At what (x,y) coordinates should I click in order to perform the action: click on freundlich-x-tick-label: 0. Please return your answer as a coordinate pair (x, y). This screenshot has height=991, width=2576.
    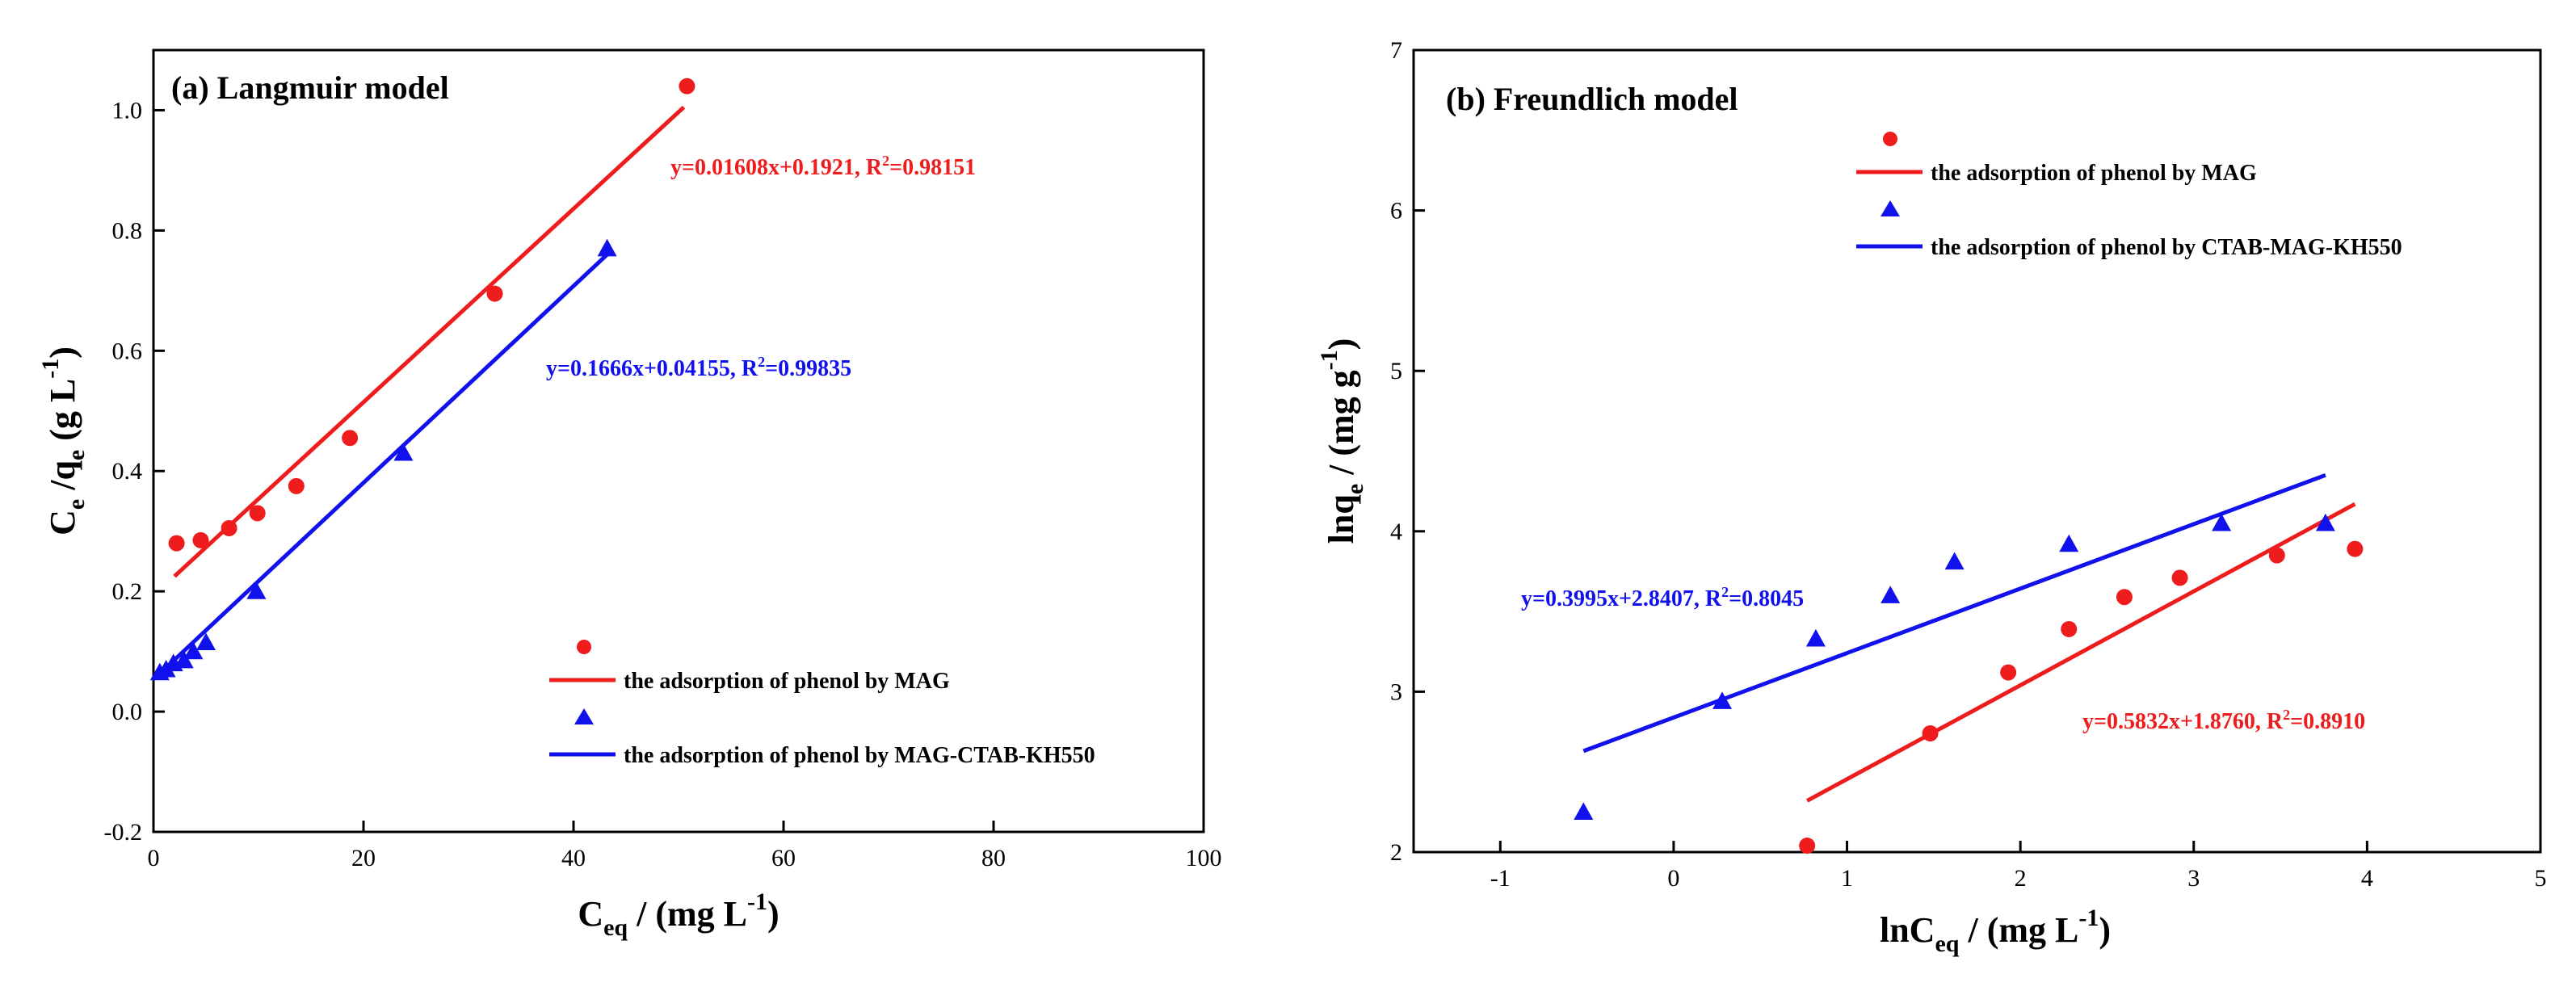
    Looking at the image, I should click on (1673, 878).